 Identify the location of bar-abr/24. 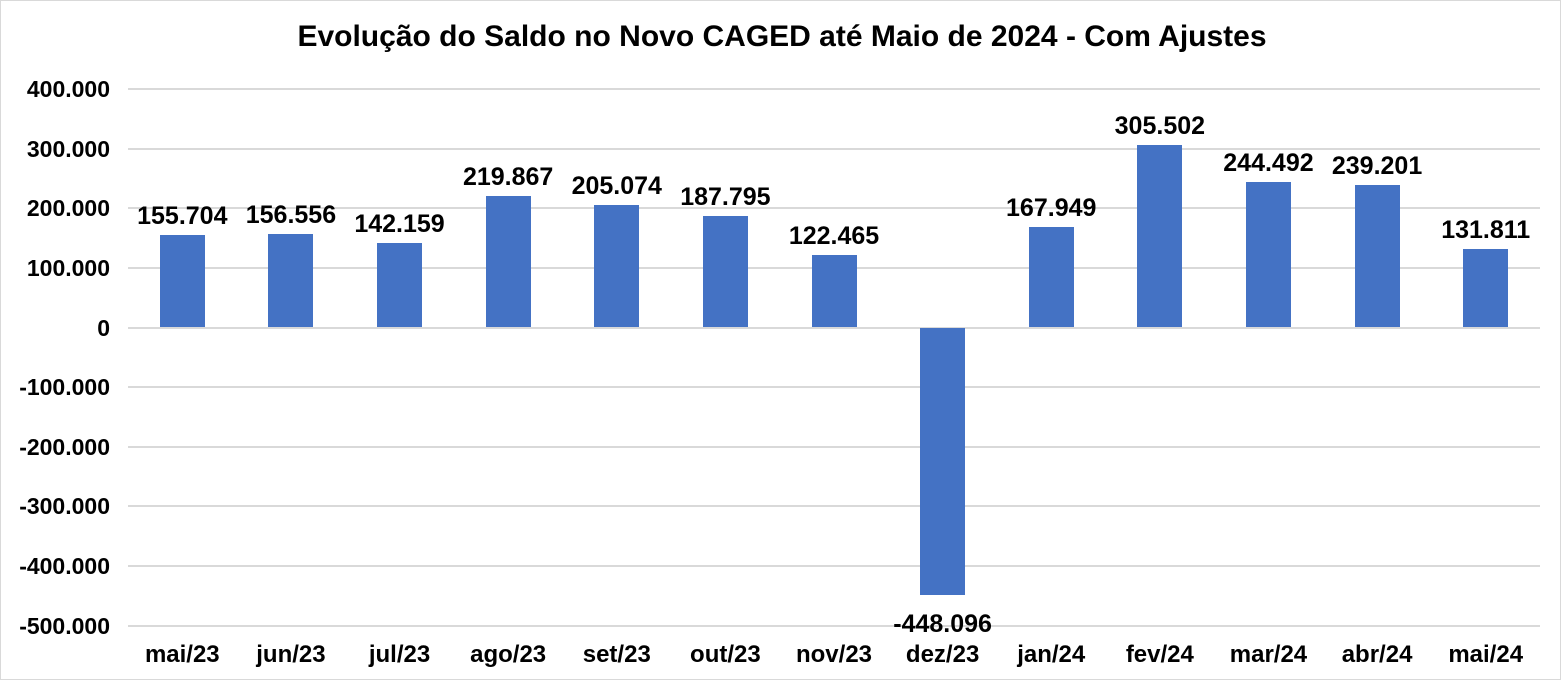
(1377, 256).